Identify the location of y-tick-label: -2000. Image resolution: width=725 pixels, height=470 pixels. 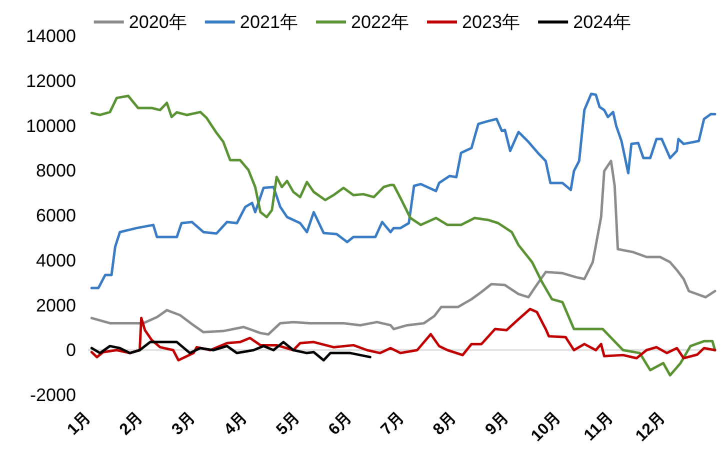
(53, 395).